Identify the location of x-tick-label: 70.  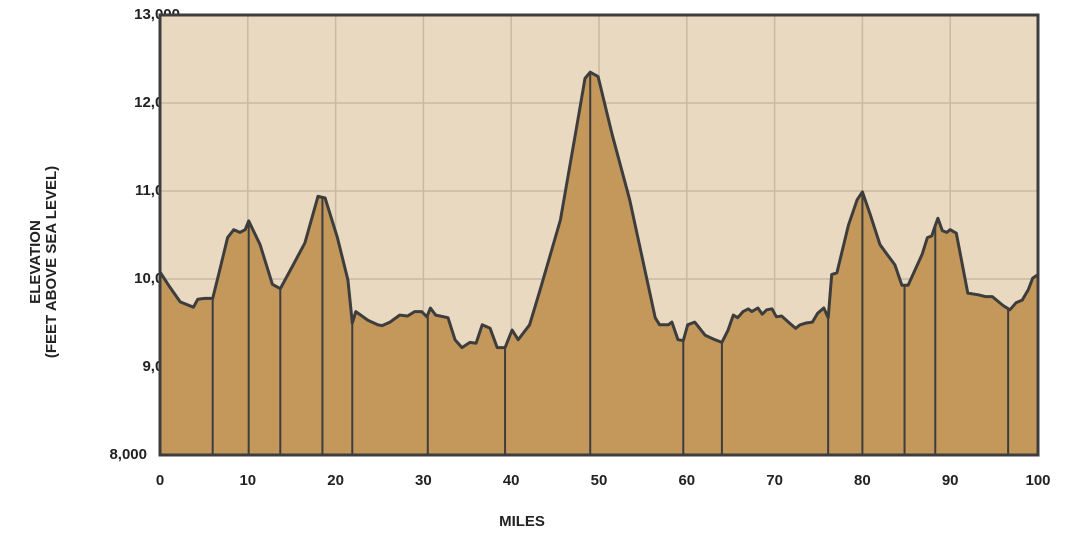
(774, 480).